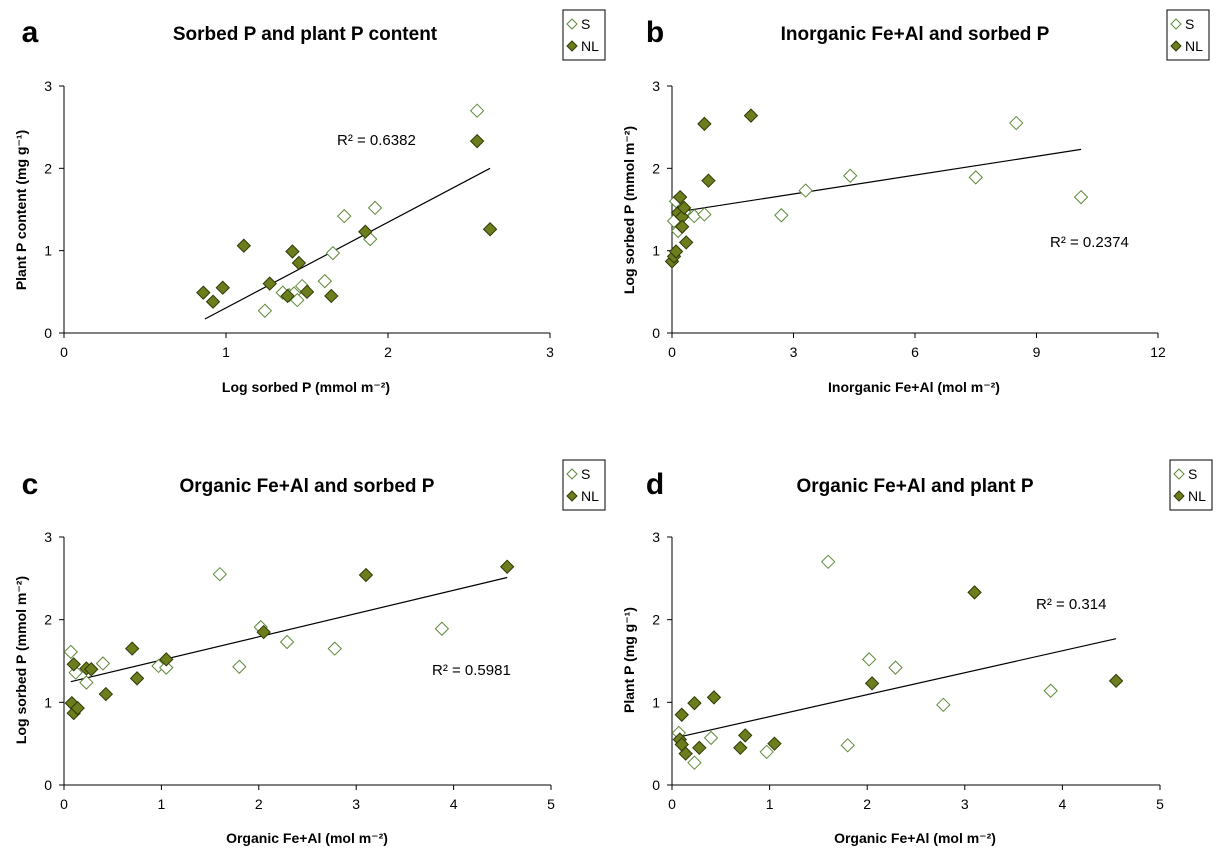 Image resolution: width=1219 pixels, height=852 pixels. What do you see at coordinates (572, 474) in the screenshot?
I see `legend-marker-s` at bounding box center [572, 474].